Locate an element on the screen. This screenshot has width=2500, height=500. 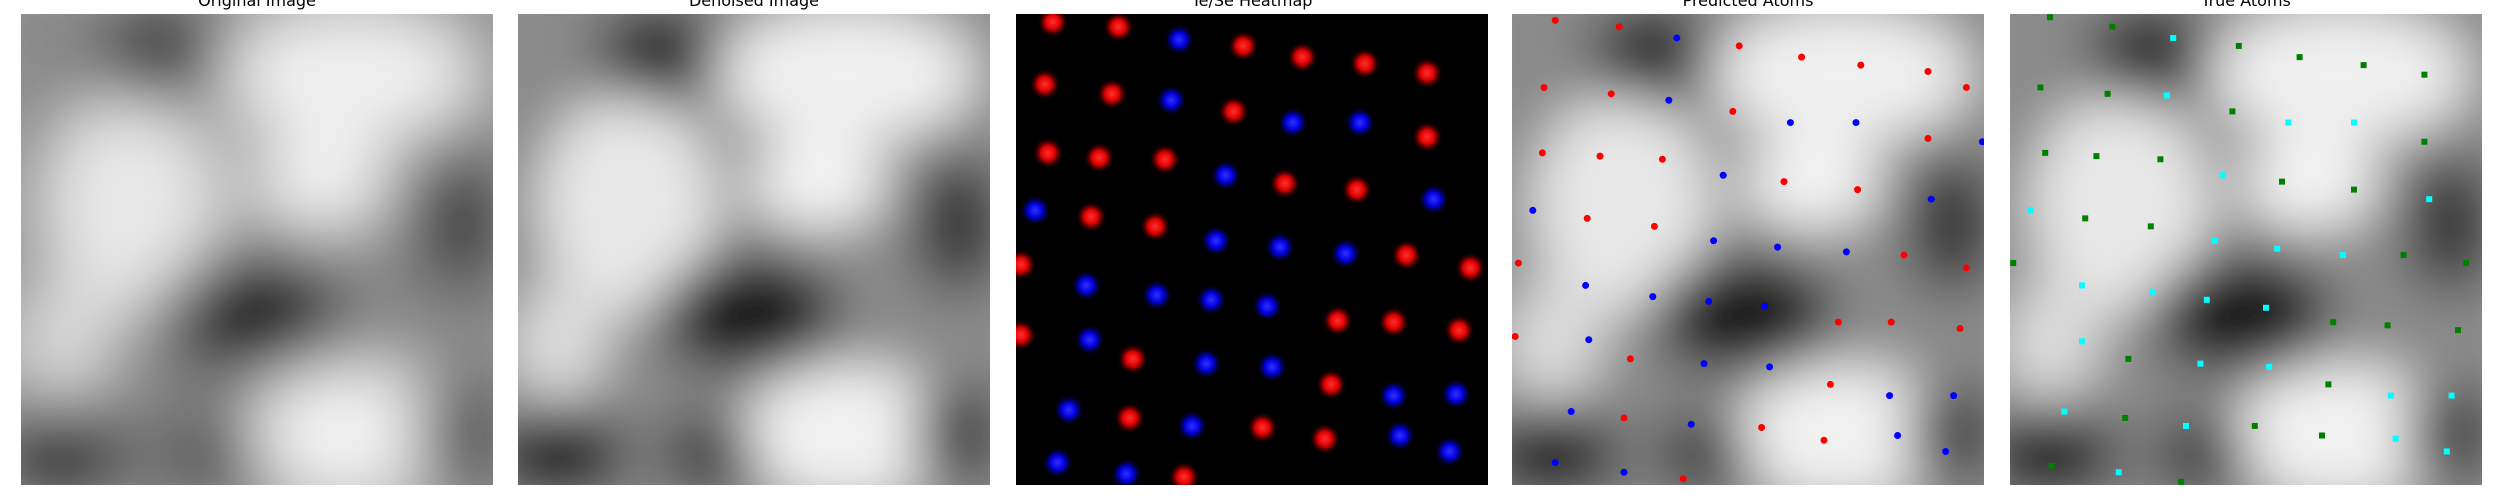
panel-title: Original Image is located at coordinates (257, 5).